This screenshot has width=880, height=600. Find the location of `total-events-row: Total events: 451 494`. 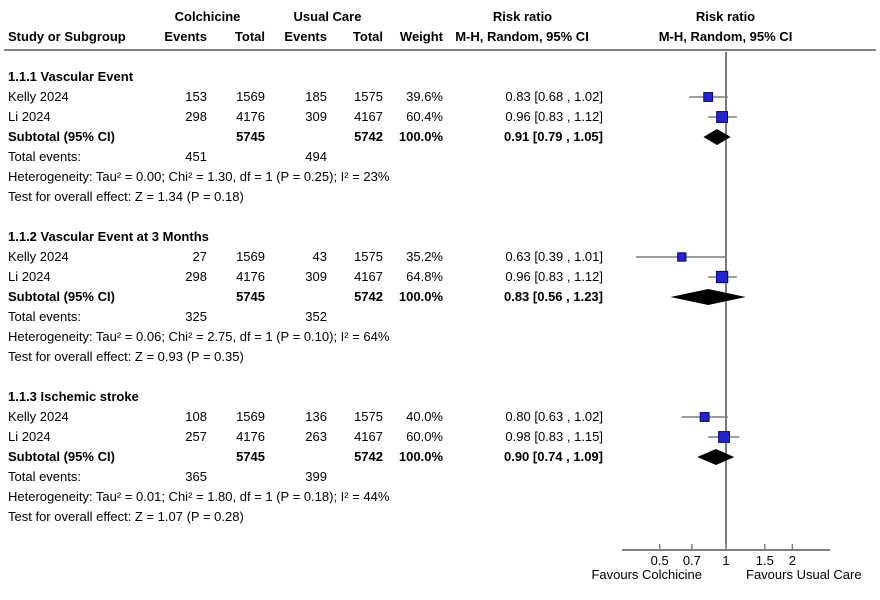

total-events-row: Total events: 451 494 is located at coordinates (440, 157).